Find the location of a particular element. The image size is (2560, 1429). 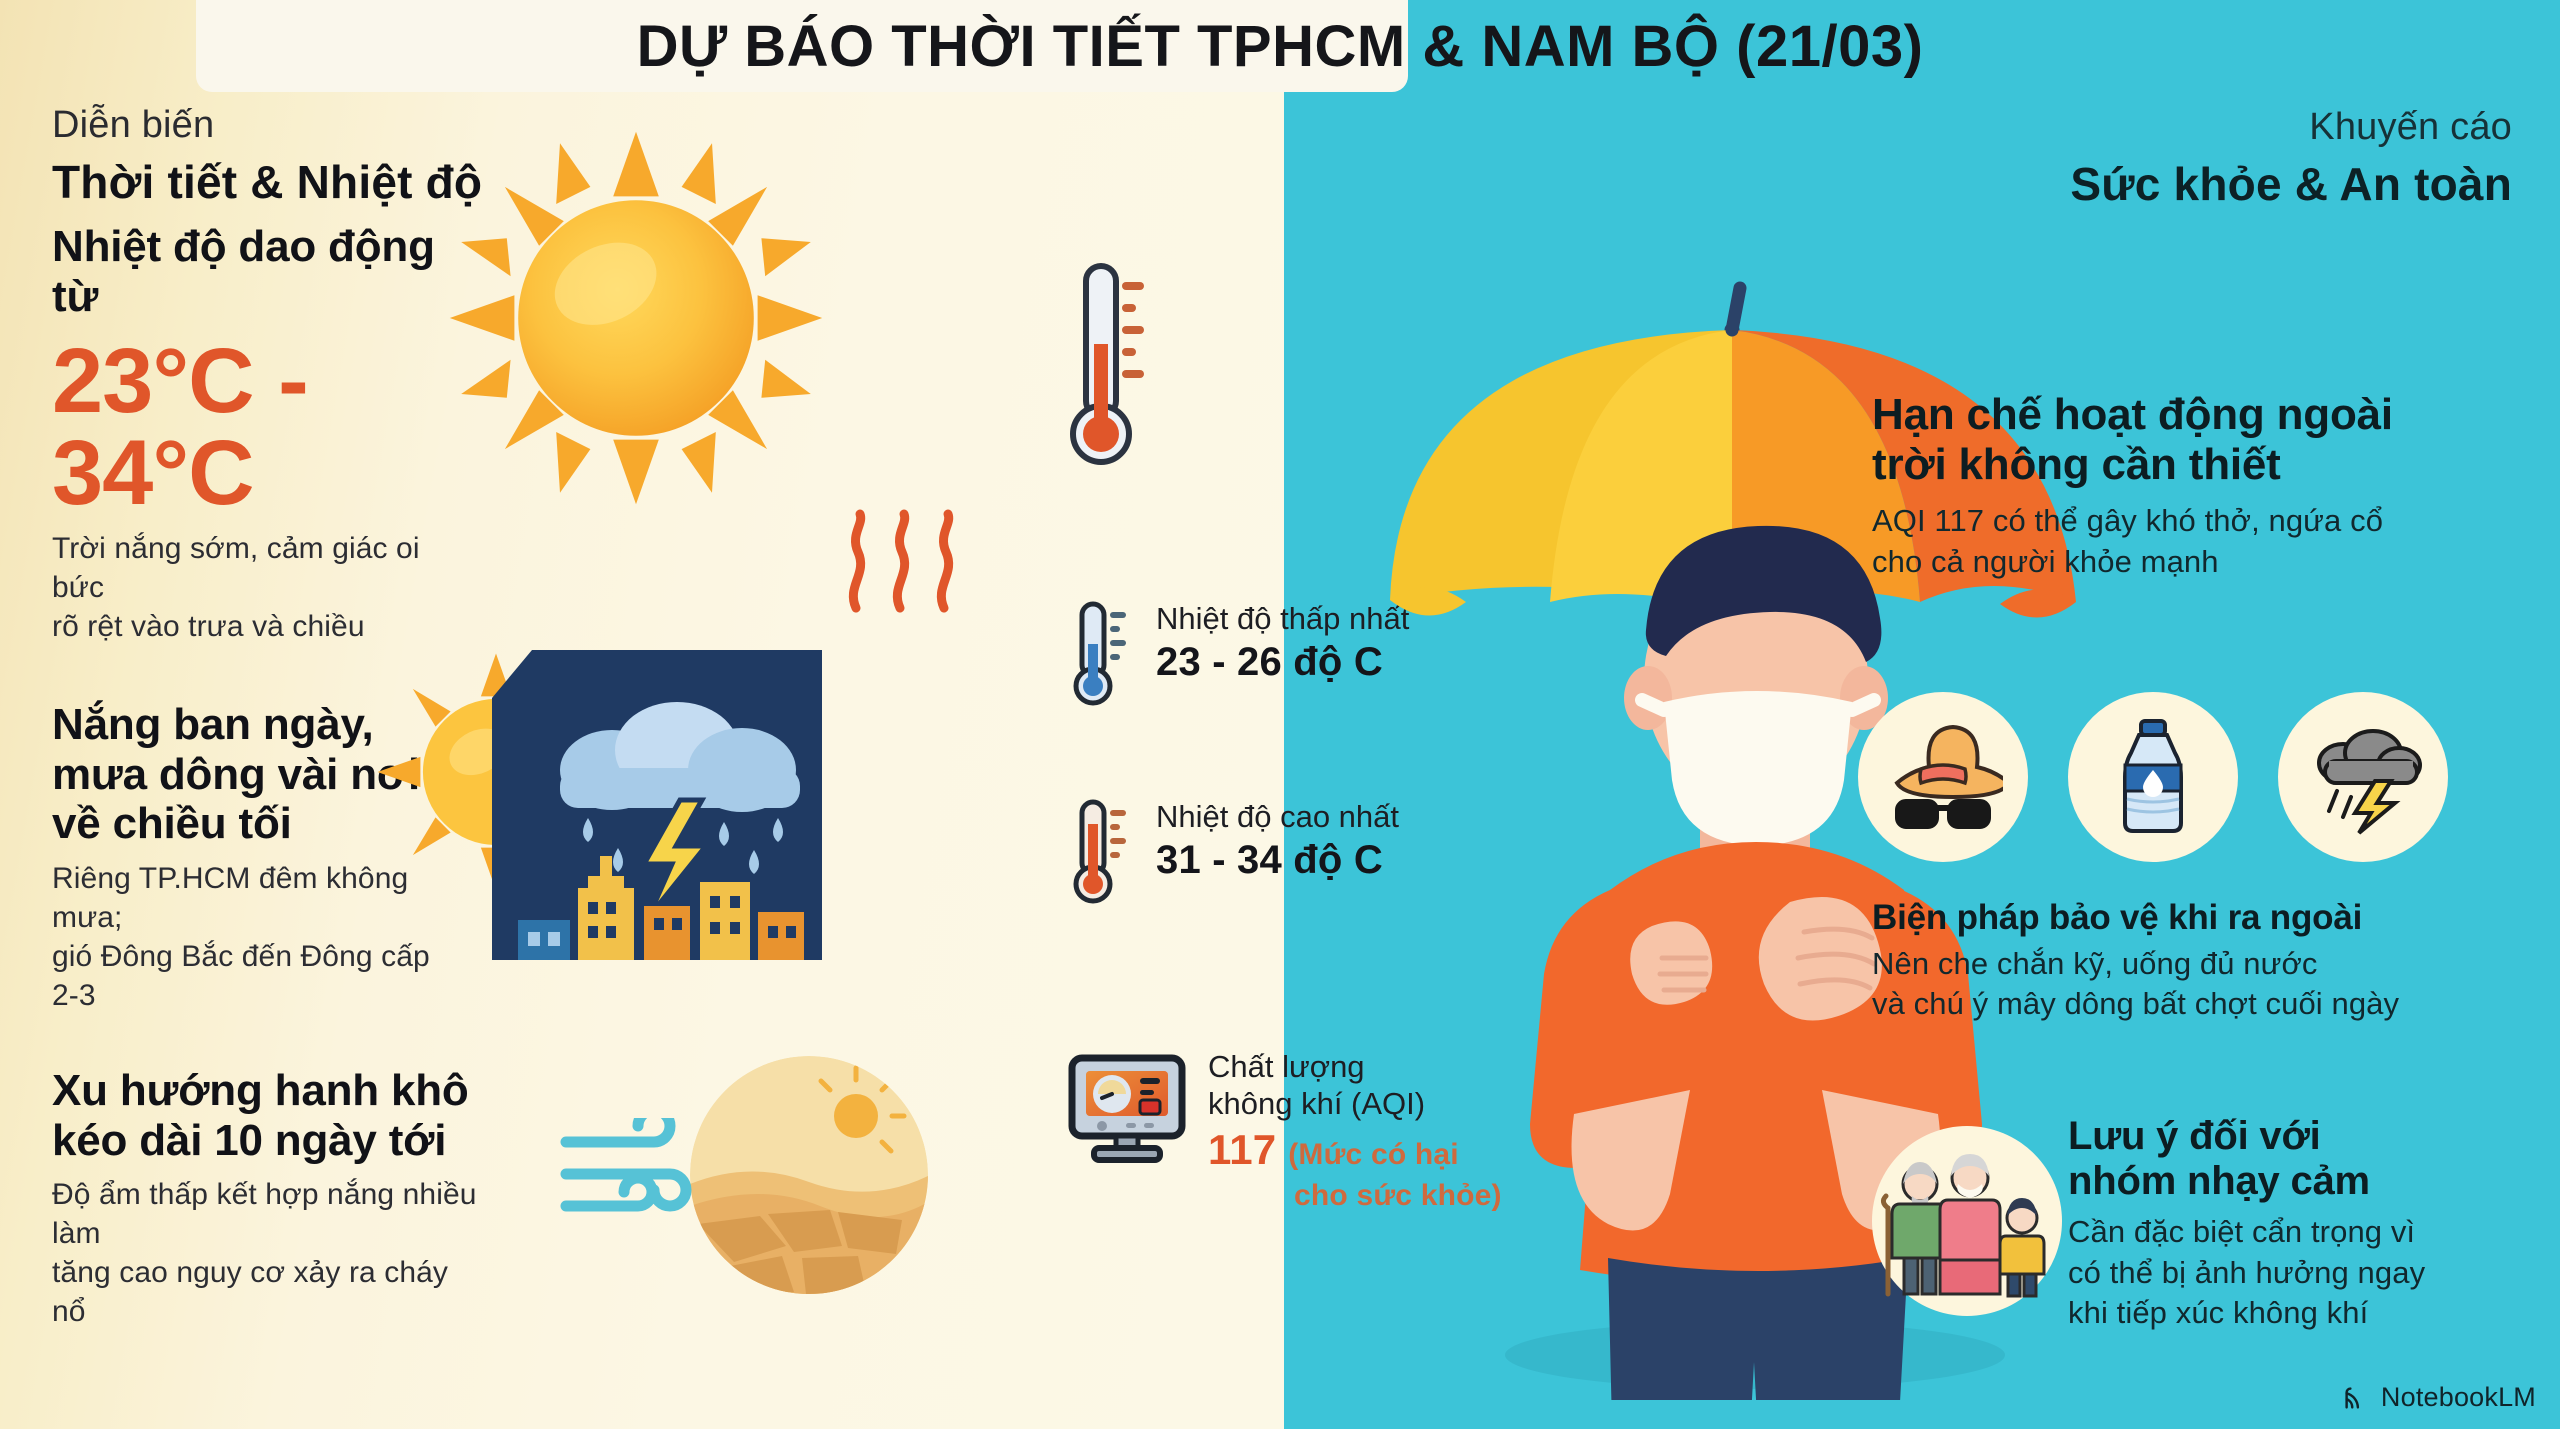

aqi-note-line-2: cho sức khỏe) is located at coordinates (1398, 1195).